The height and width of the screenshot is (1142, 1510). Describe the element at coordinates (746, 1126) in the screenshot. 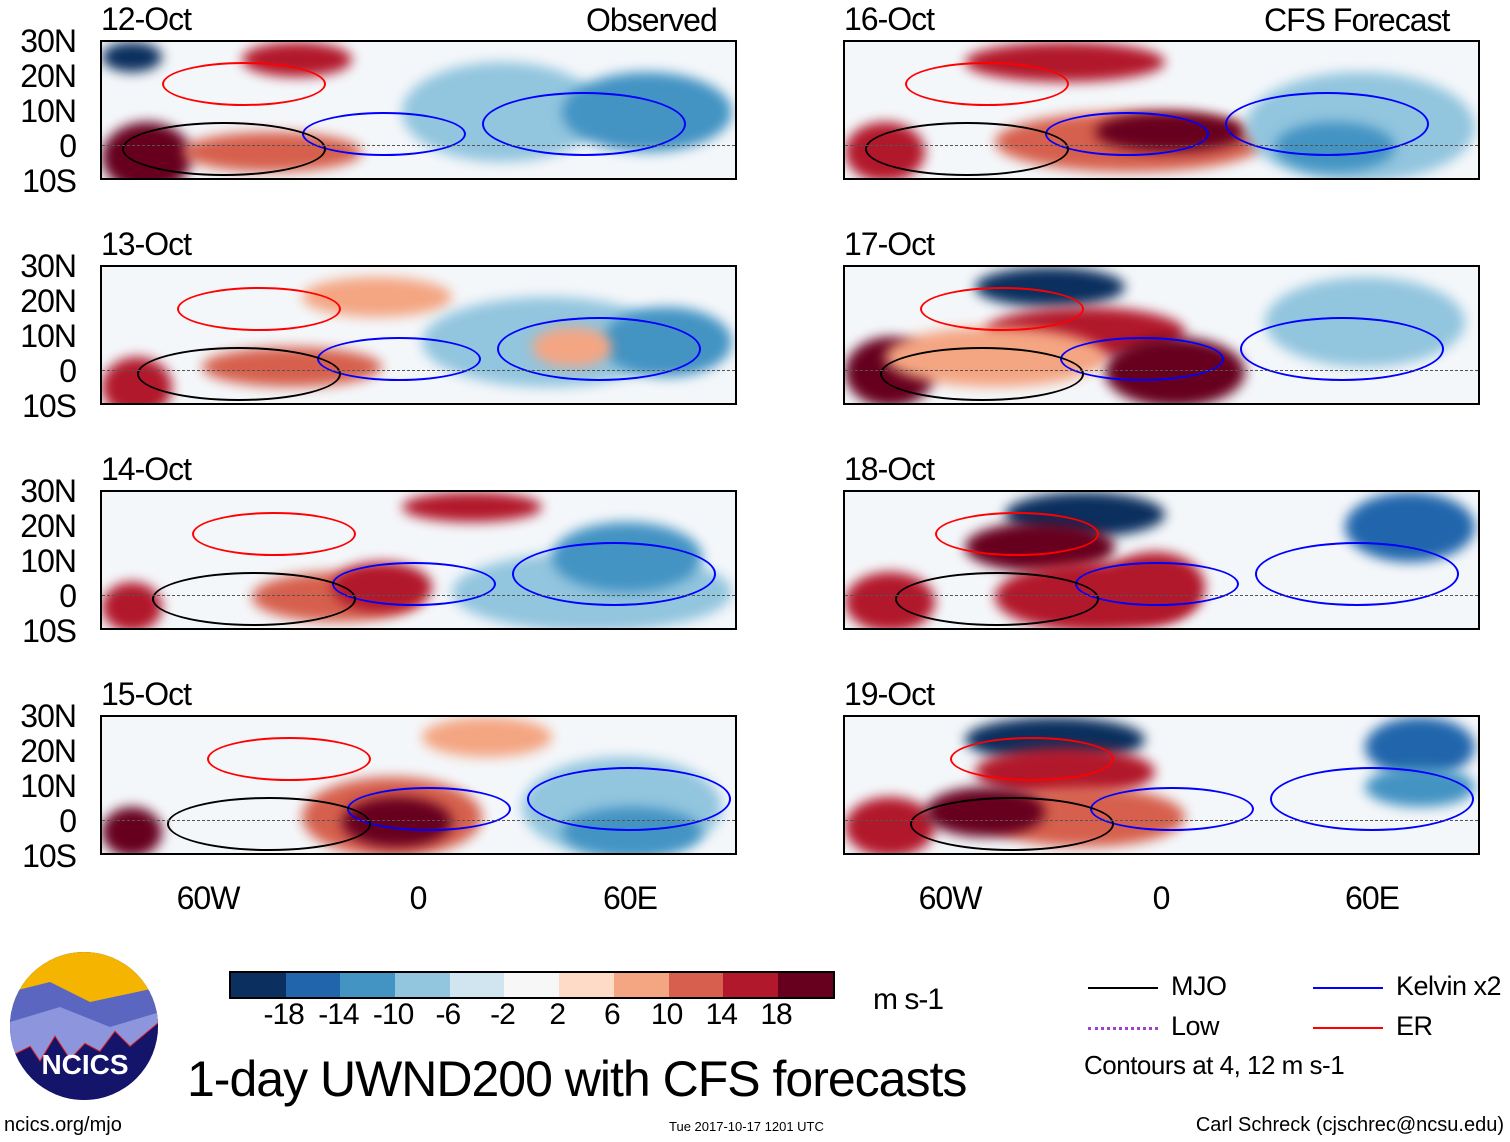

I see `timestamp: Tue 2017-10-17 1201 UTC` at that location.